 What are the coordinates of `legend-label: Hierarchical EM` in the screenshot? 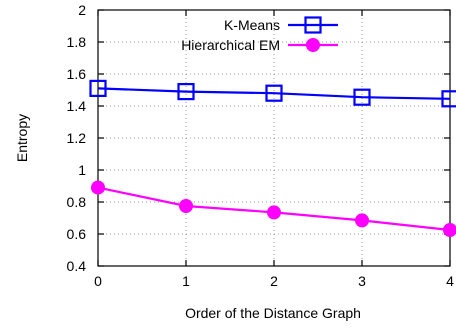 It's located at (230, 45).